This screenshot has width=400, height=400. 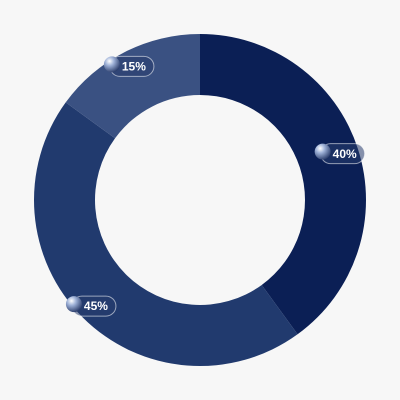 I want to click on data-label: 45%, so click(x=91, y=306).